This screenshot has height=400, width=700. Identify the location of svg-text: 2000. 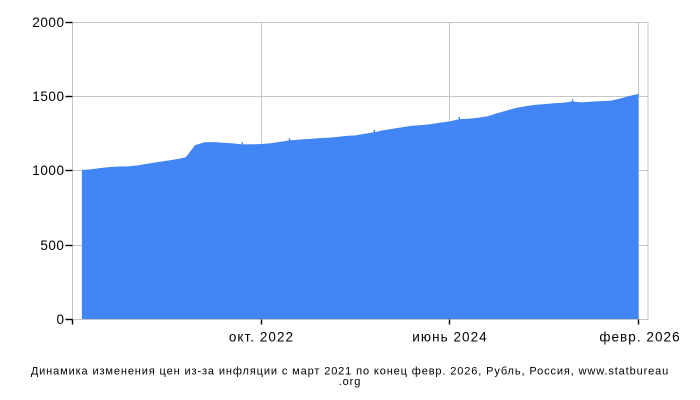
(48, 22).